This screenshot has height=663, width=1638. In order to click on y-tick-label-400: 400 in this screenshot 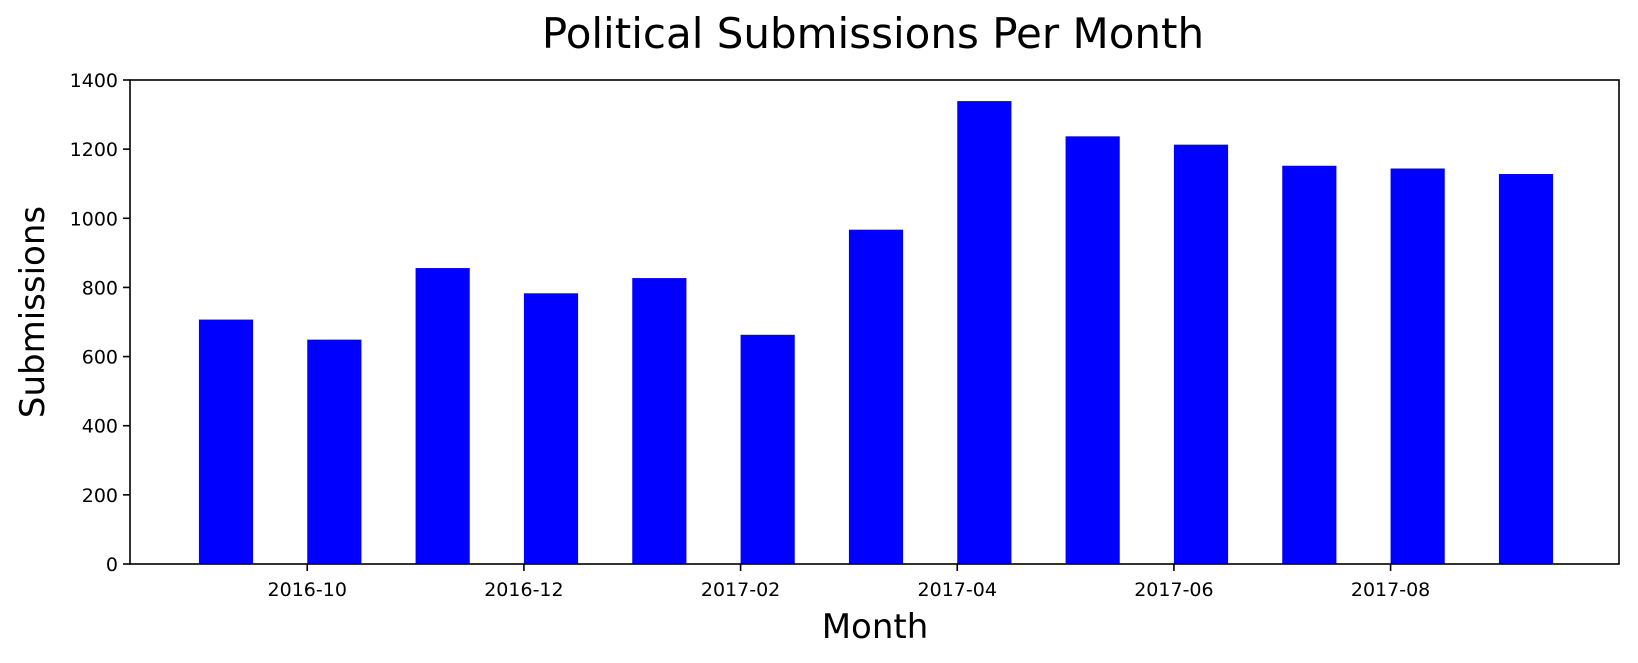, I will do `click(100, 427)`.